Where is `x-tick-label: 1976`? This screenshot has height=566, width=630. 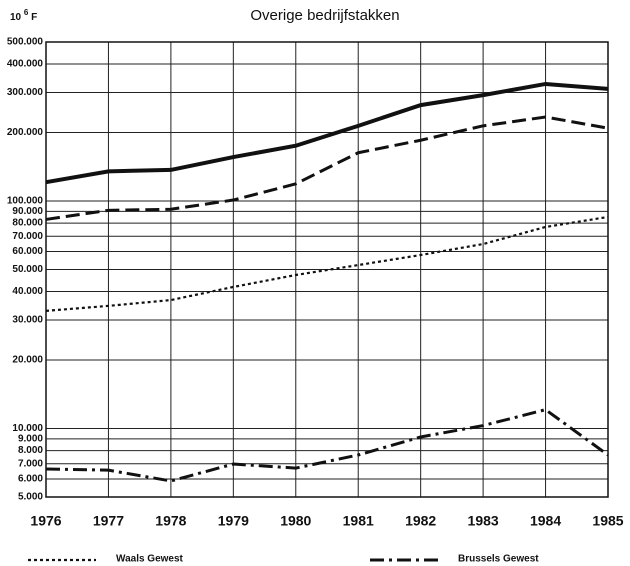 x-tick-label: 1976 is located at coordinates (45, 521).